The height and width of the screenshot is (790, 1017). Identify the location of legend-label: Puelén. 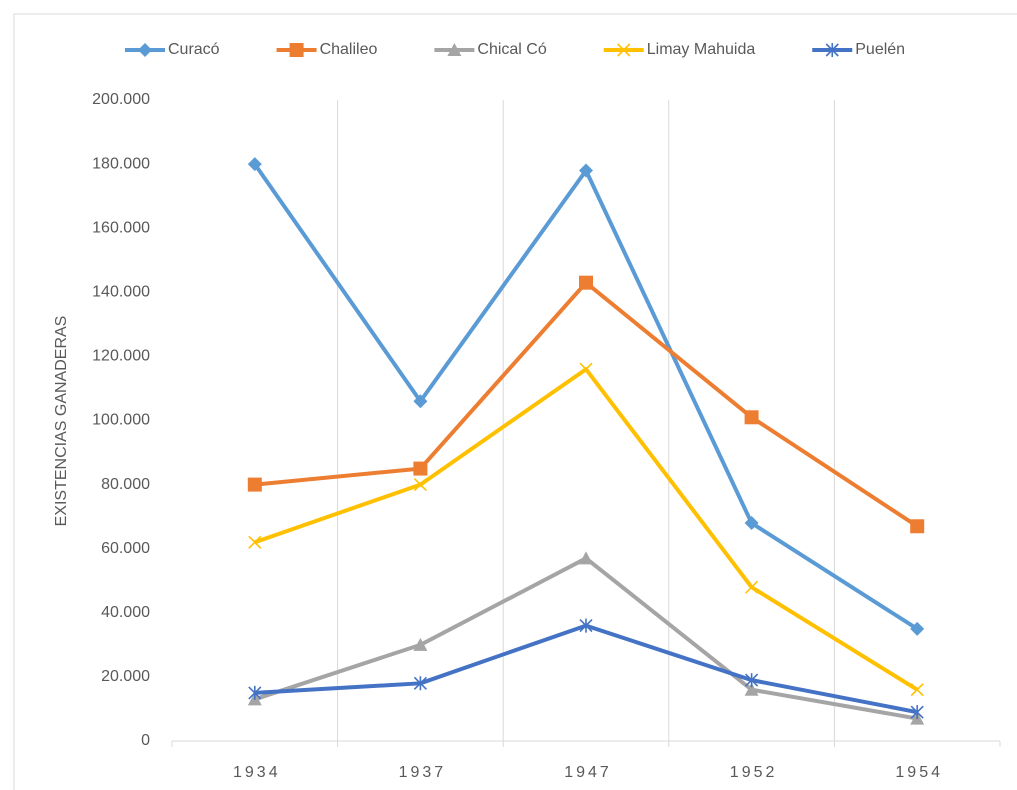
(880, 49).